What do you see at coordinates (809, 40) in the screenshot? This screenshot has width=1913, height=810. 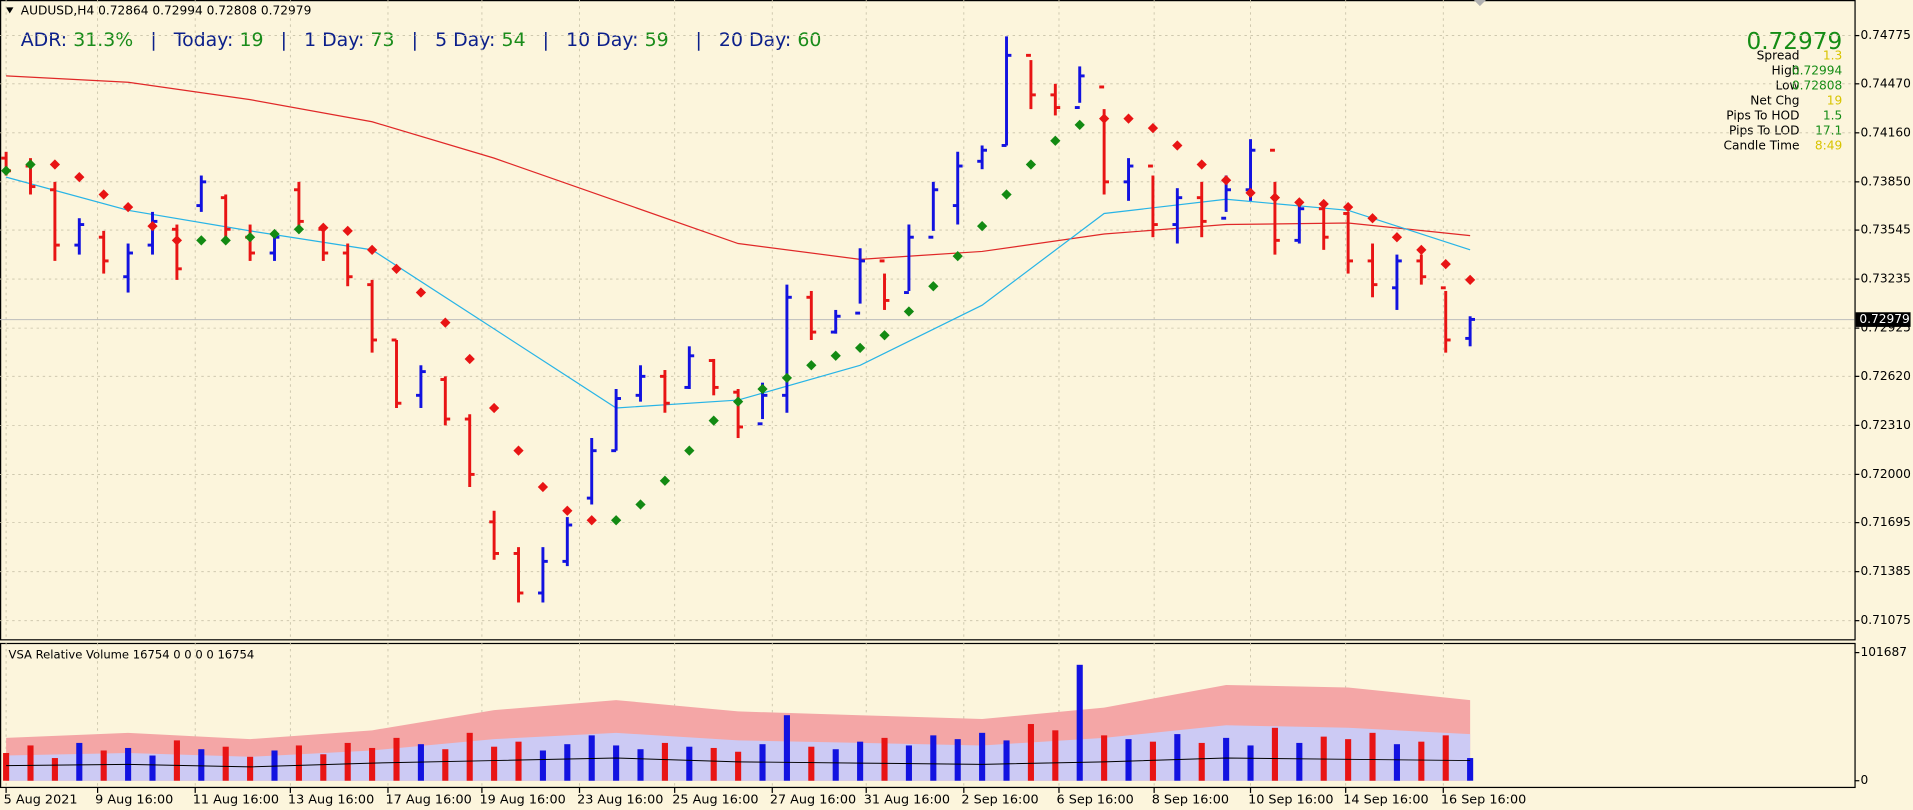 I see `adr-value: 60` at bounding box center [809, 40].